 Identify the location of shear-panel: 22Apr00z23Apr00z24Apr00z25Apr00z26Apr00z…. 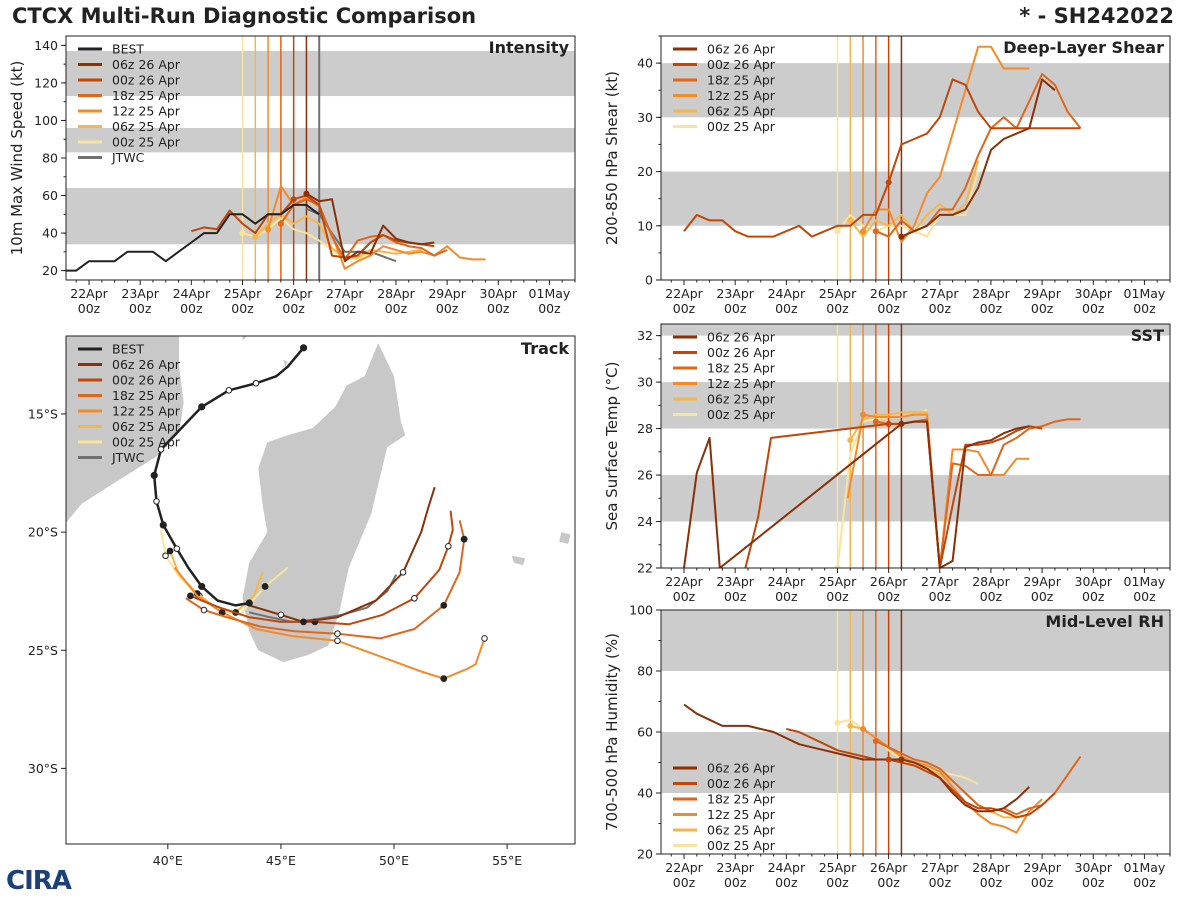
(887, 175).